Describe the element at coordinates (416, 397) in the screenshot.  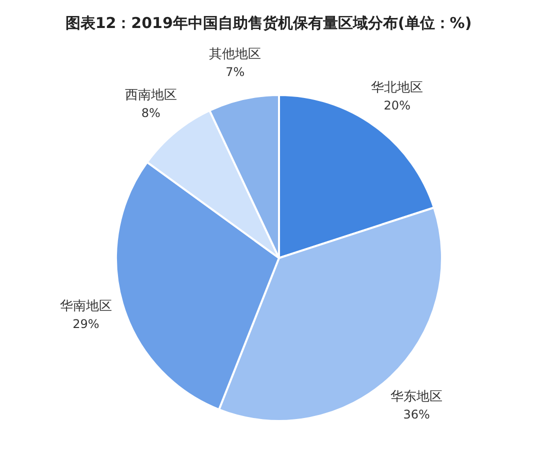
I see `slice-label: 华东地区` at that location.